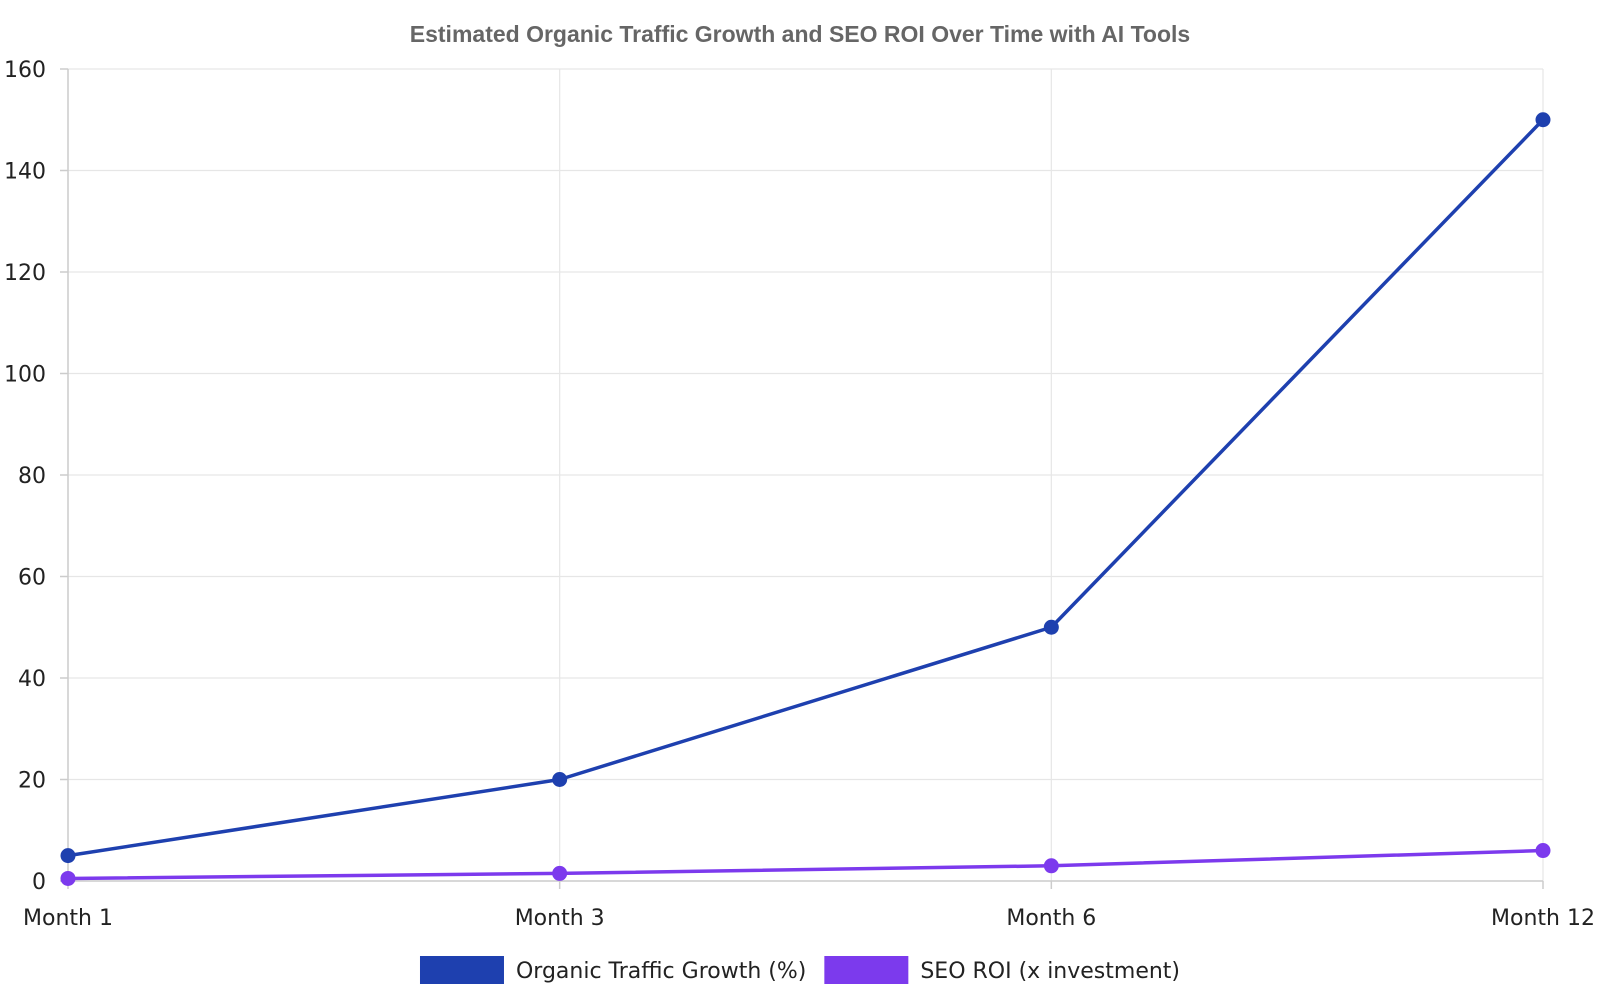 This screenshot has width=1600, height=1000. I want to click on legend-item: SEO ROI (x investment), so click(1002, 970).